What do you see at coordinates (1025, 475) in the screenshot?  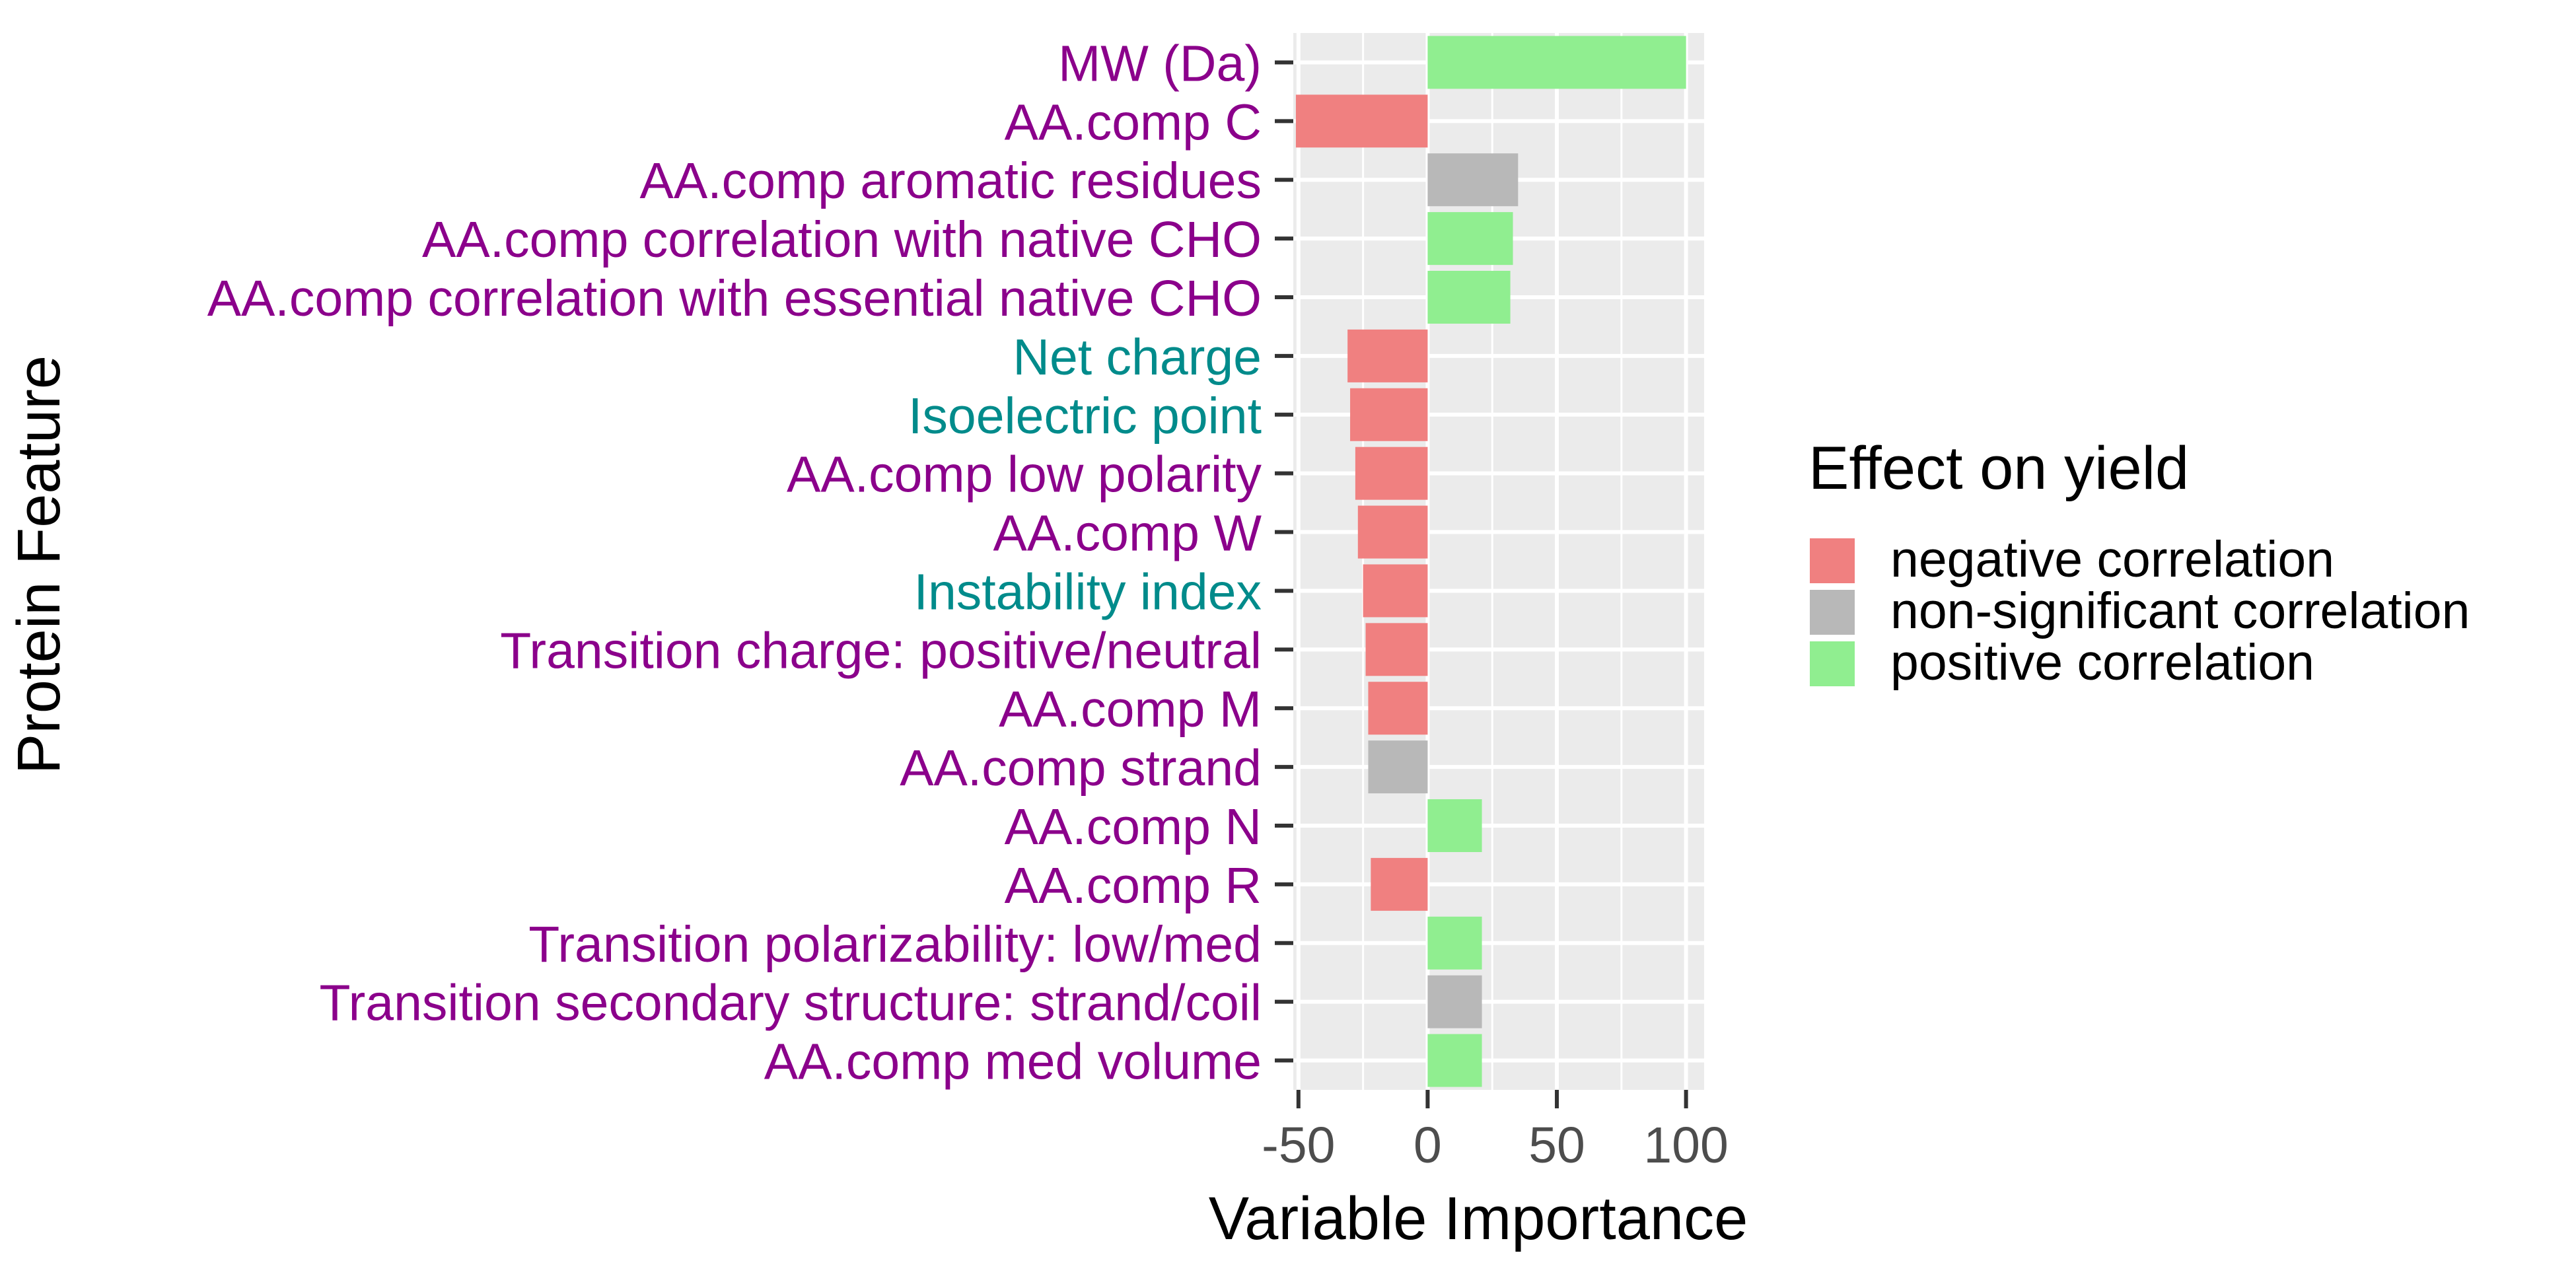 I see `y-tick-label: AA.comp low polarity` at bounding box center [1025, 475].